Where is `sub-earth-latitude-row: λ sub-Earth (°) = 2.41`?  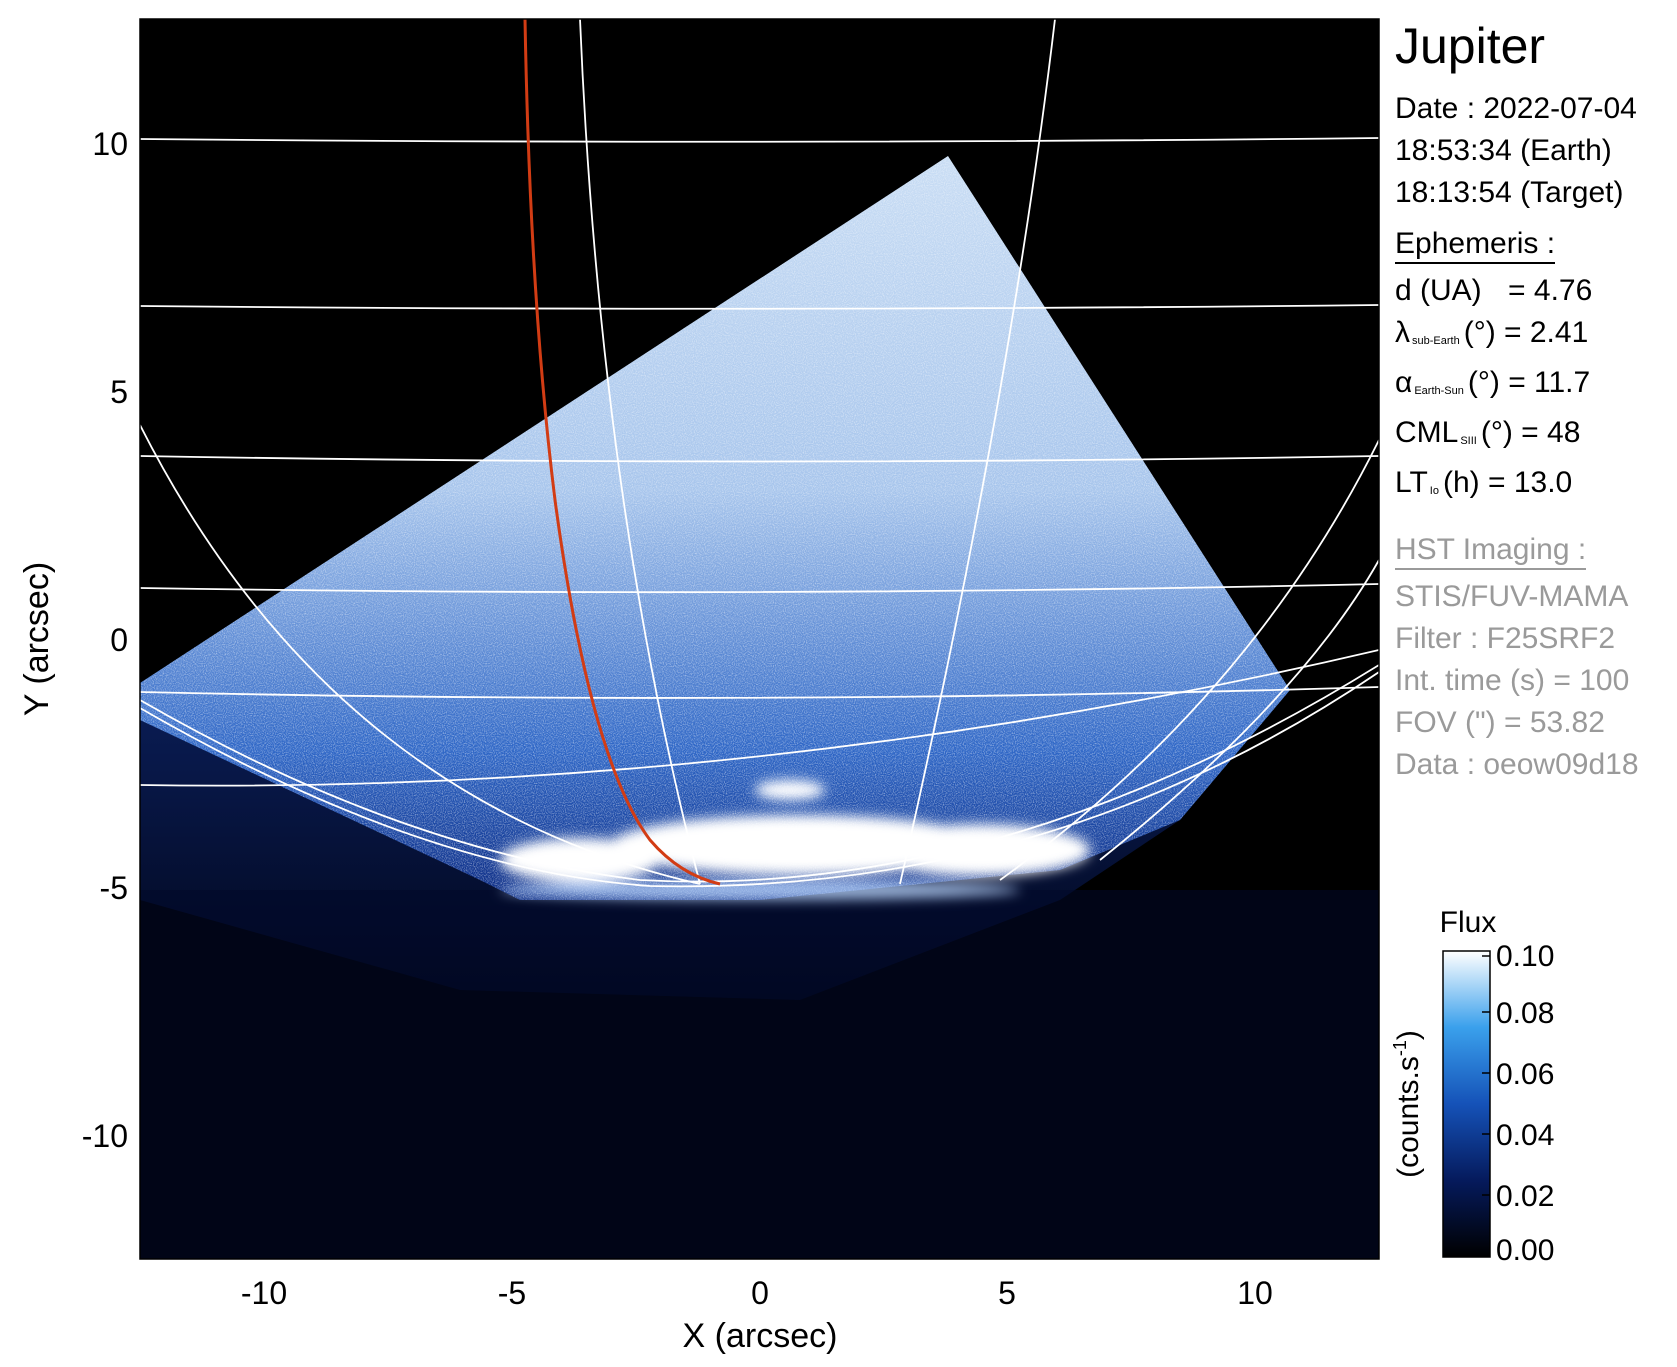
sub-earth-latitude-row: λ sub-Earth (°) = 2.41 is located at coordinates (1535, 337).